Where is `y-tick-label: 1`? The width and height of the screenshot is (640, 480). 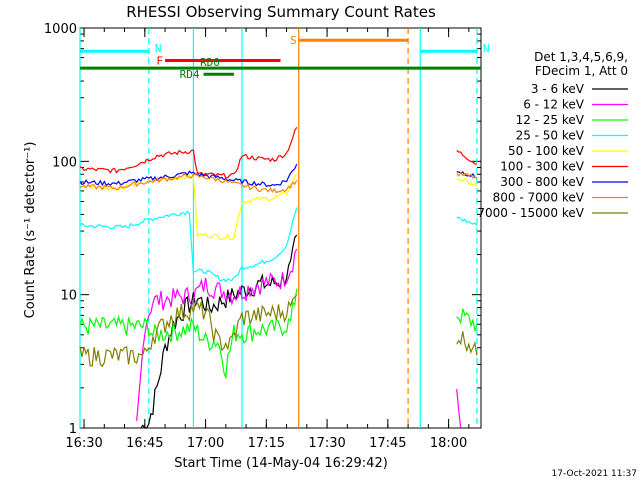 y-tick-label: 1 is located at coordinates (73, 429).